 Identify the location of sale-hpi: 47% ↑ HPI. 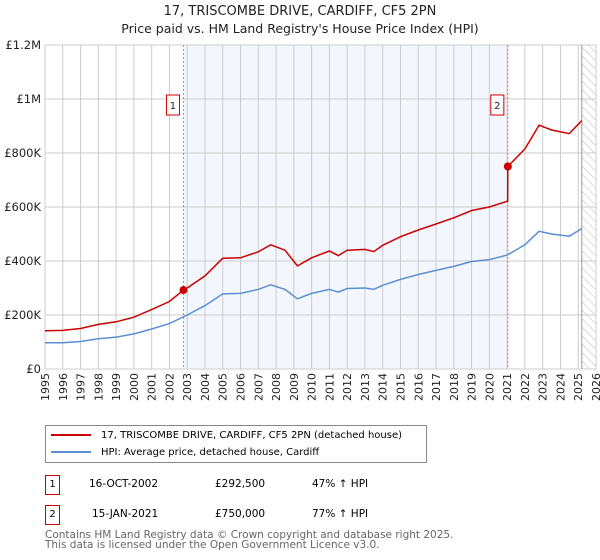
(340, 484).